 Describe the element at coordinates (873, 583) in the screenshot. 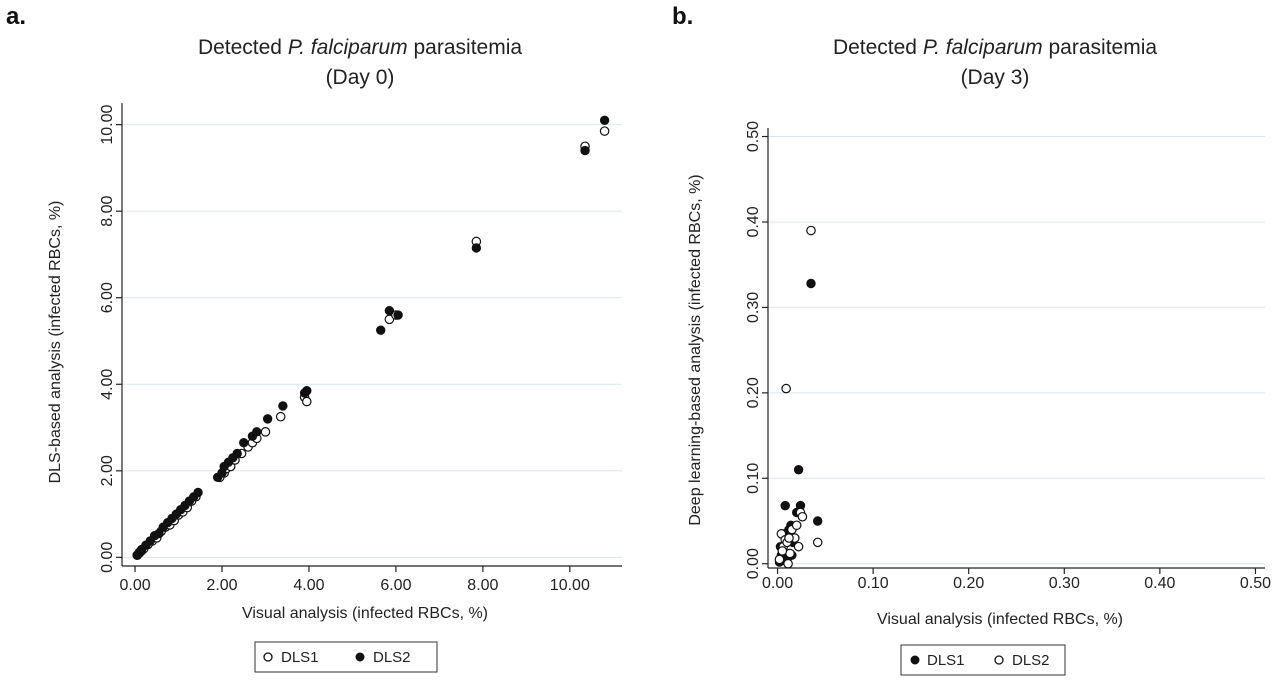

I see `panel-b-x-tick-label: 0.10` at that location.